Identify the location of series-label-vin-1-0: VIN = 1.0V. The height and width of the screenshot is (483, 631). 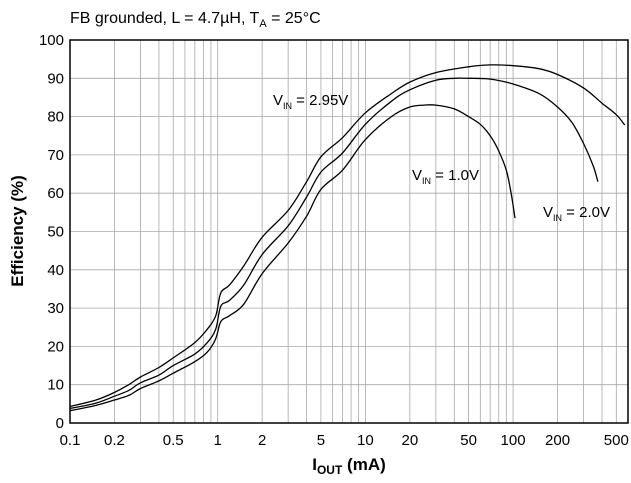
(445, 176).